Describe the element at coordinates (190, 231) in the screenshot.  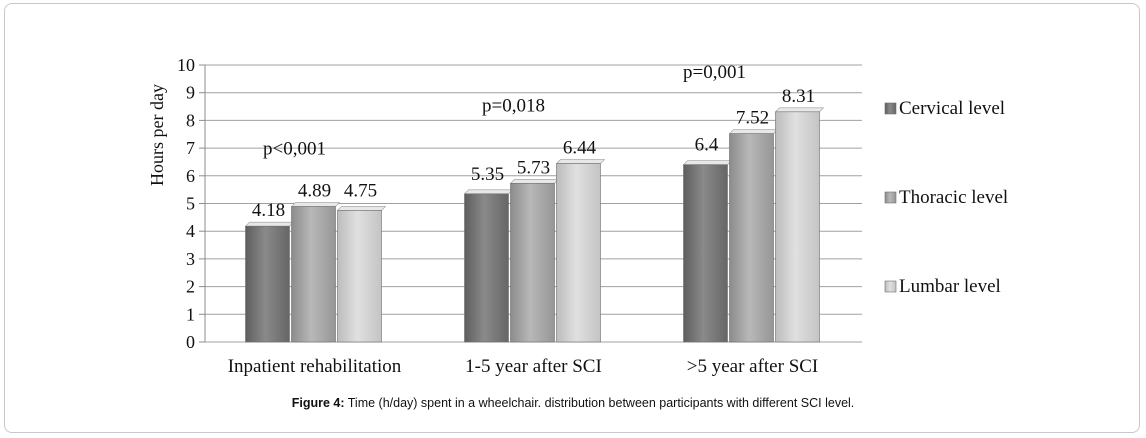
I see `y-tick-label: 4` at that location.